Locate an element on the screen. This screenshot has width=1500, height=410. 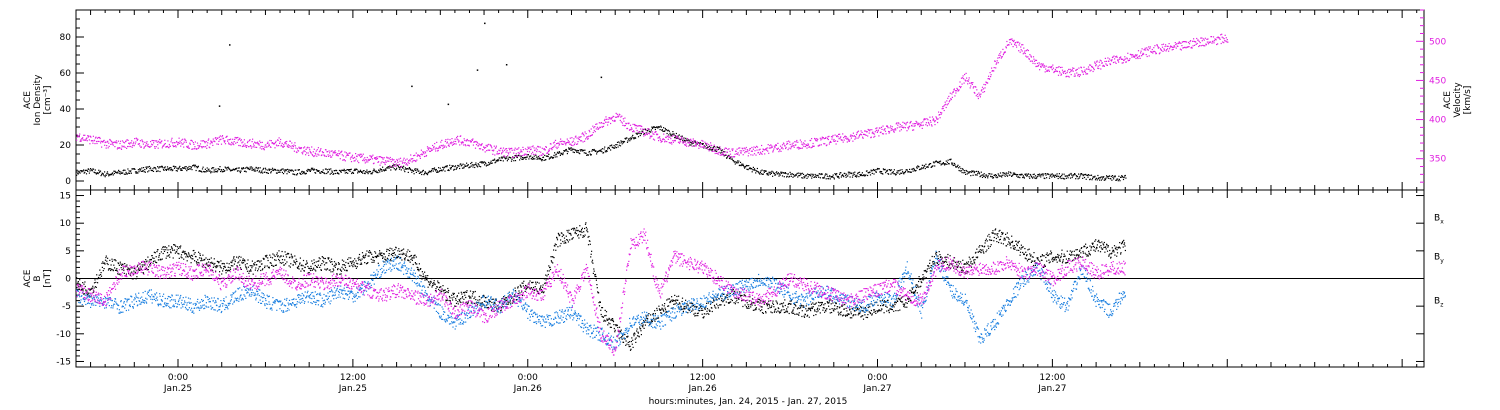
density-series is located at coordinates (601, 153).